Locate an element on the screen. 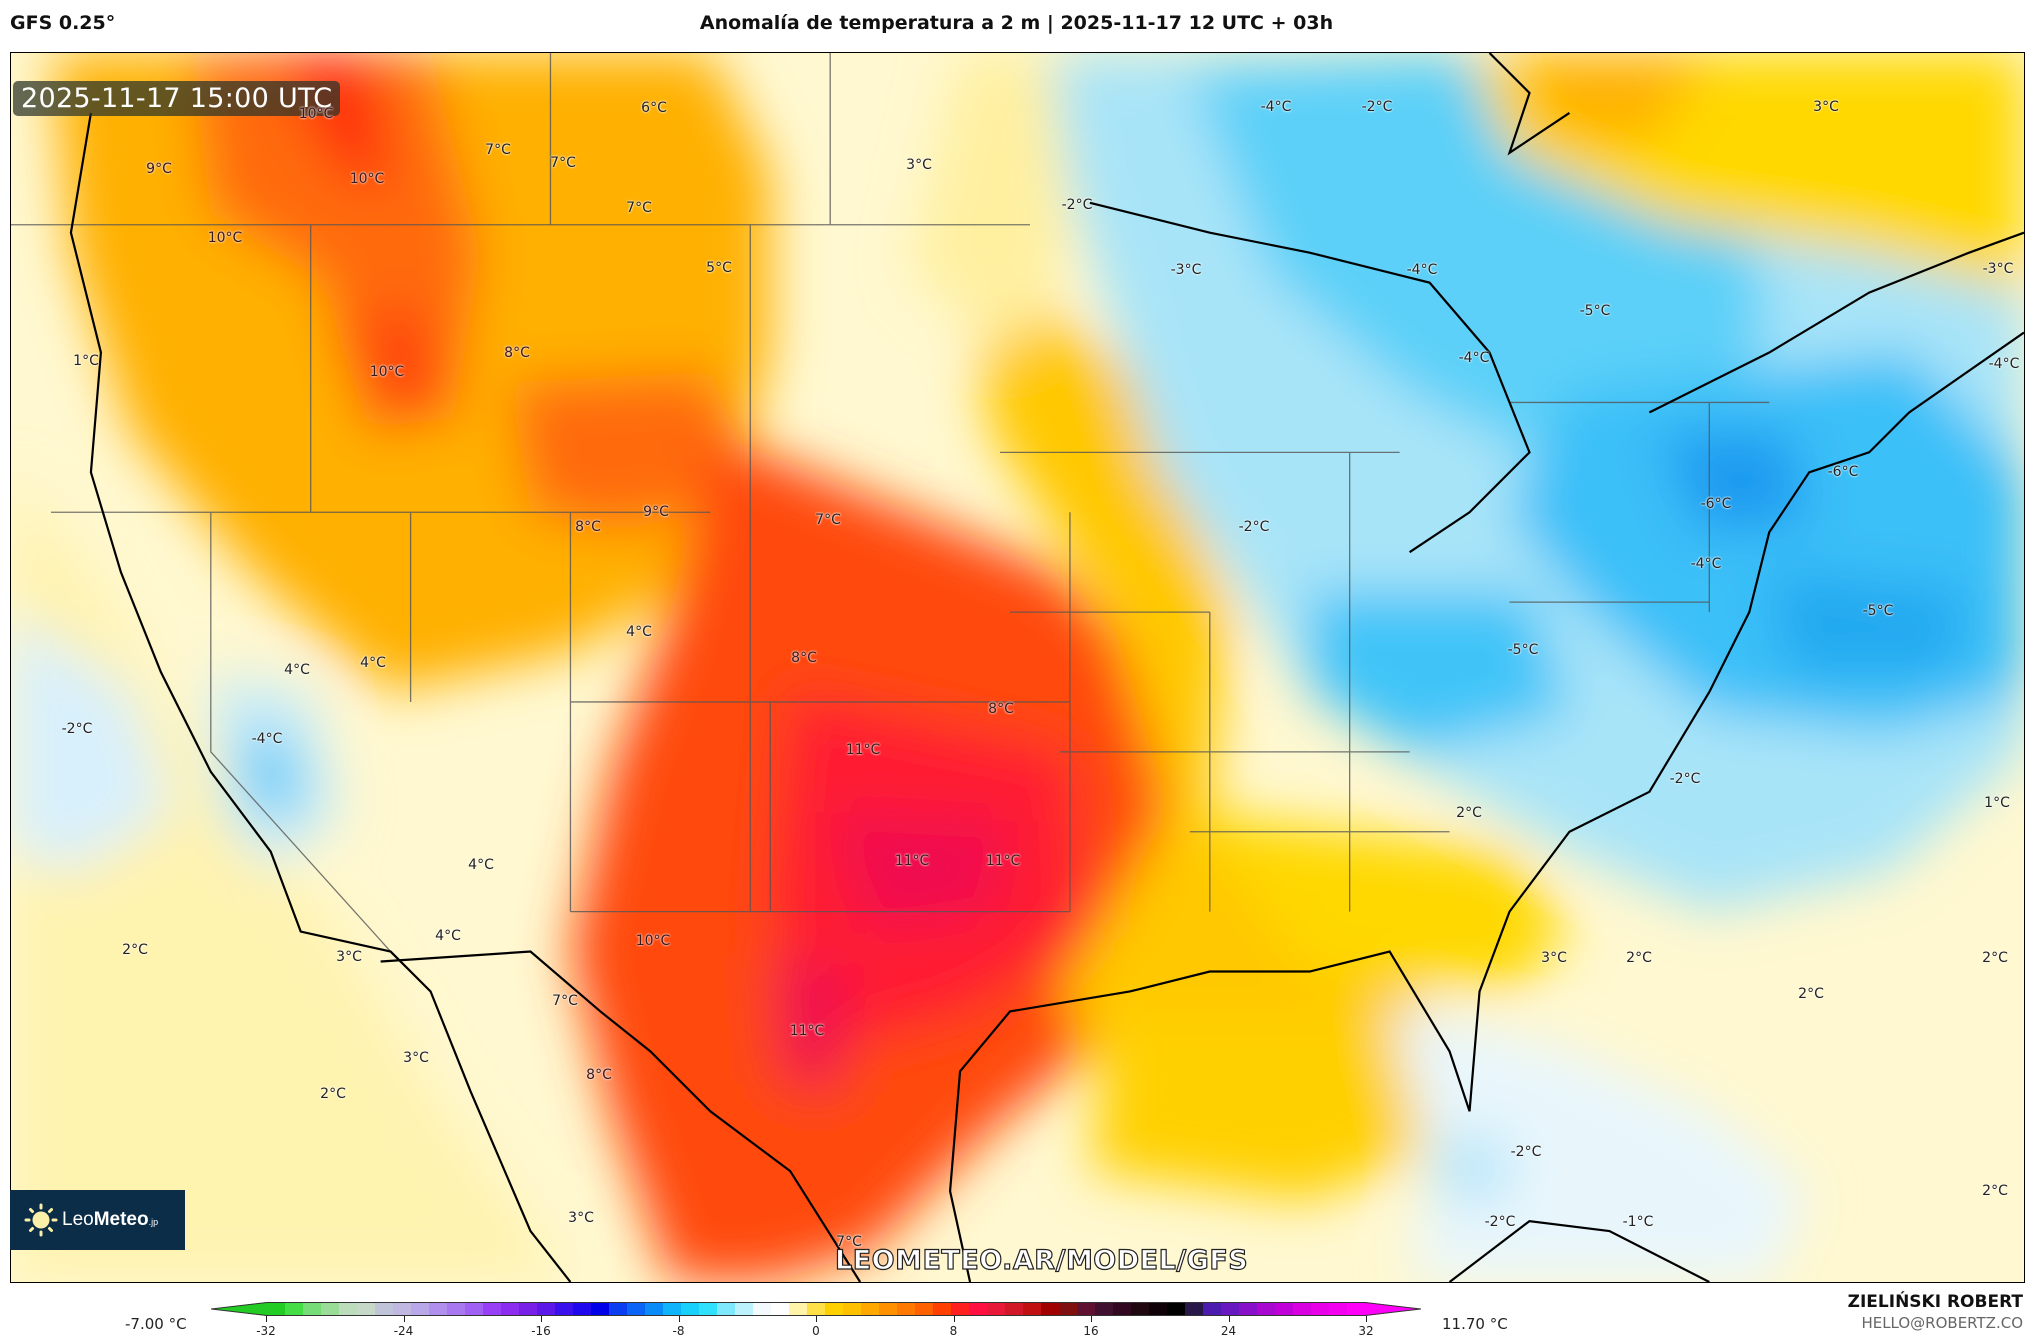  logo-text: LeoMeteo.jp is located at coordinates (110, 1220).